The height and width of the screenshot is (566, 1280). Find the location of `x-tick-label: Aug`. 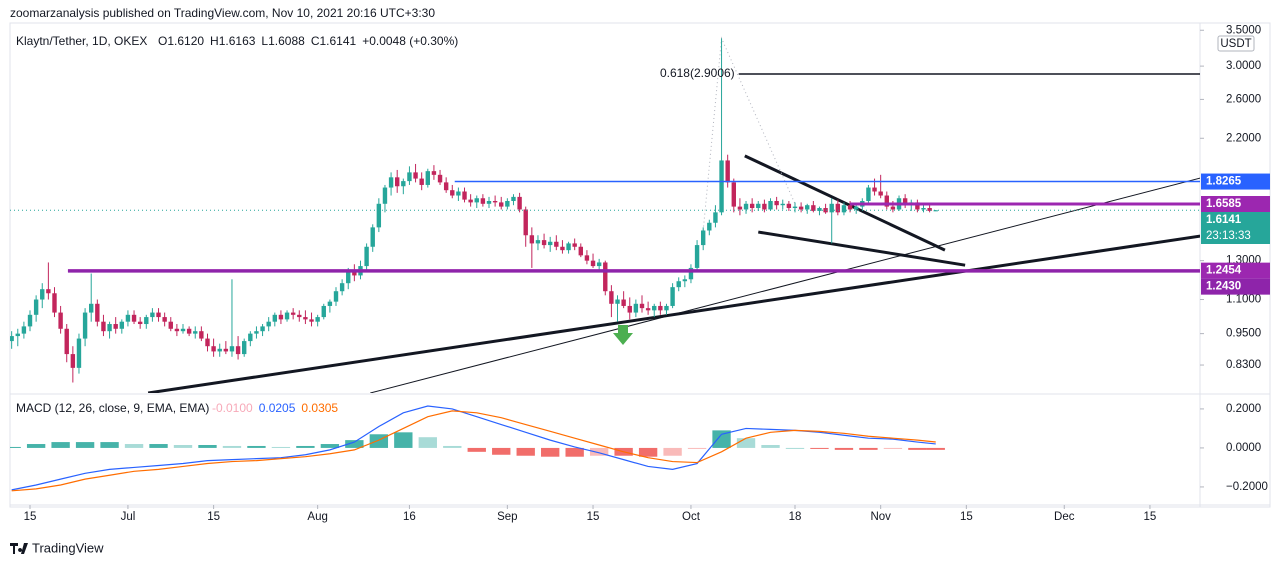

x-tick-label: Aug is located at coordinates (317, 517).